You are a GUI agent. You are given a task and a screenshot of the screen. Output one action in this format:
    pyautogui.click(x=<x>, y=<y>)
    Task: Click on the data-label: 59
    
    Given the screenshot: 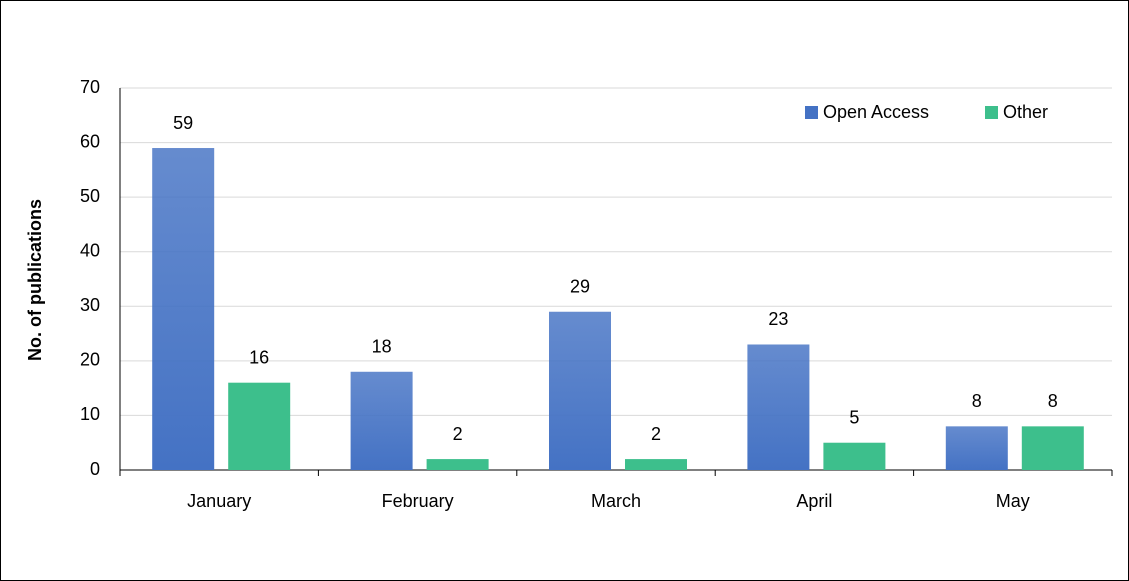 What is the action you would take?
    pyautogui.click(x=183, y=123)
    